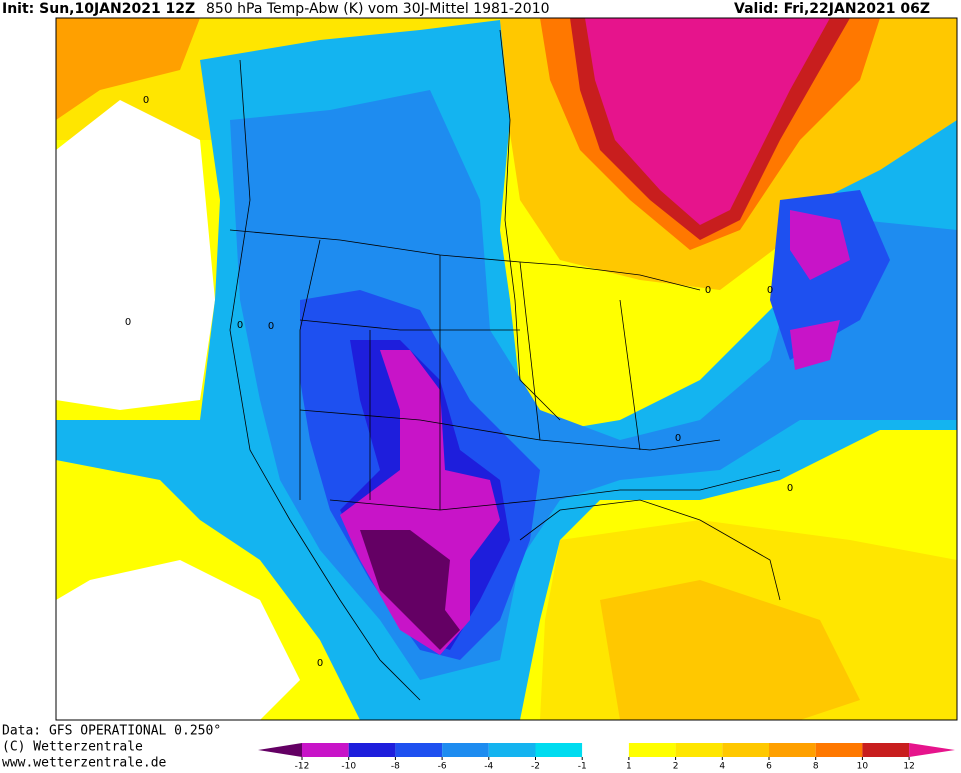  I want to click on colorbar-tick-label: -12, so click(302, 767).